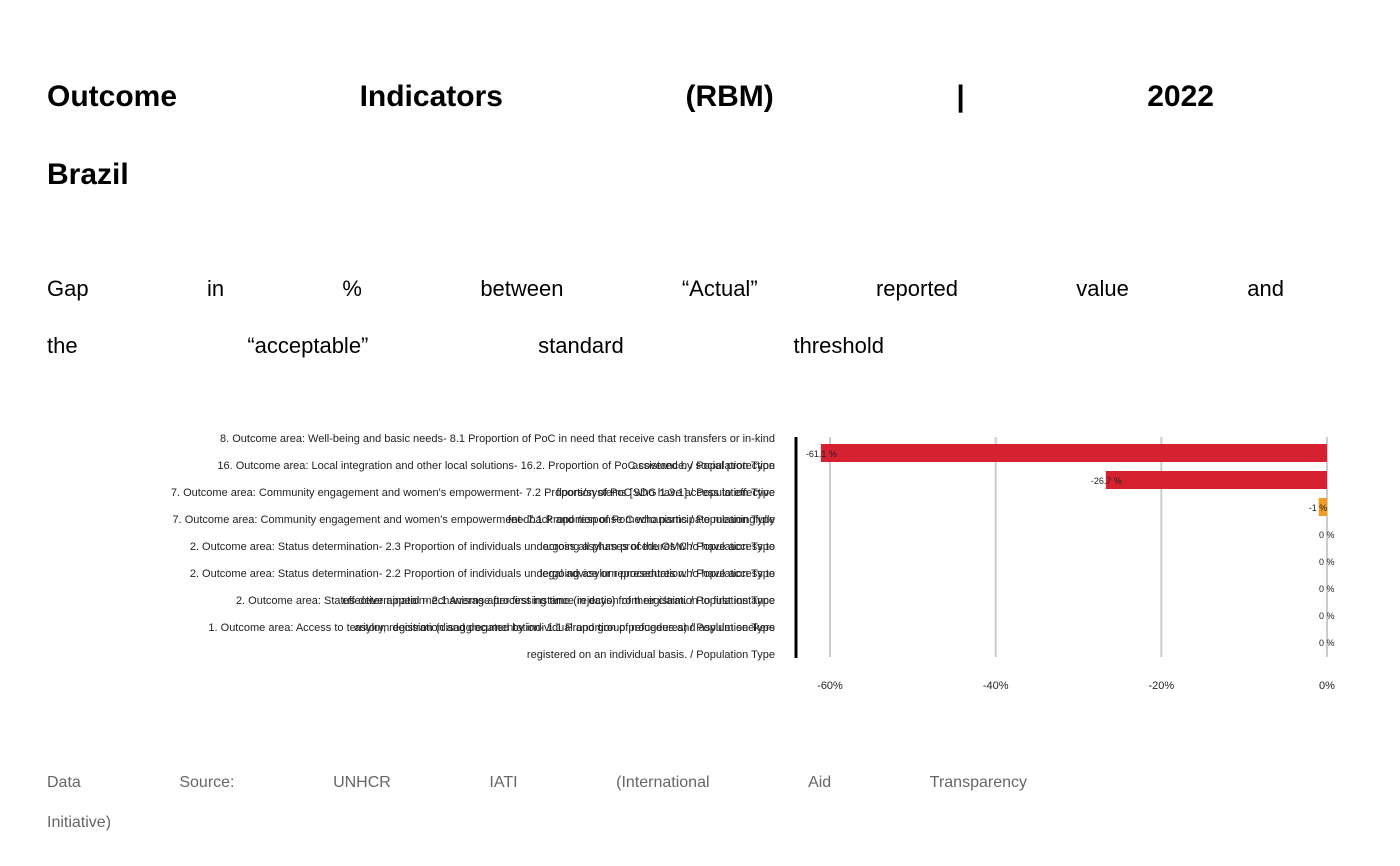 This screenshot has height=866, width=1400. What do you see at coordinates (581, 345) in the screenshot?
I see `subtitle-word: standard` at bounding box center [581, 345].